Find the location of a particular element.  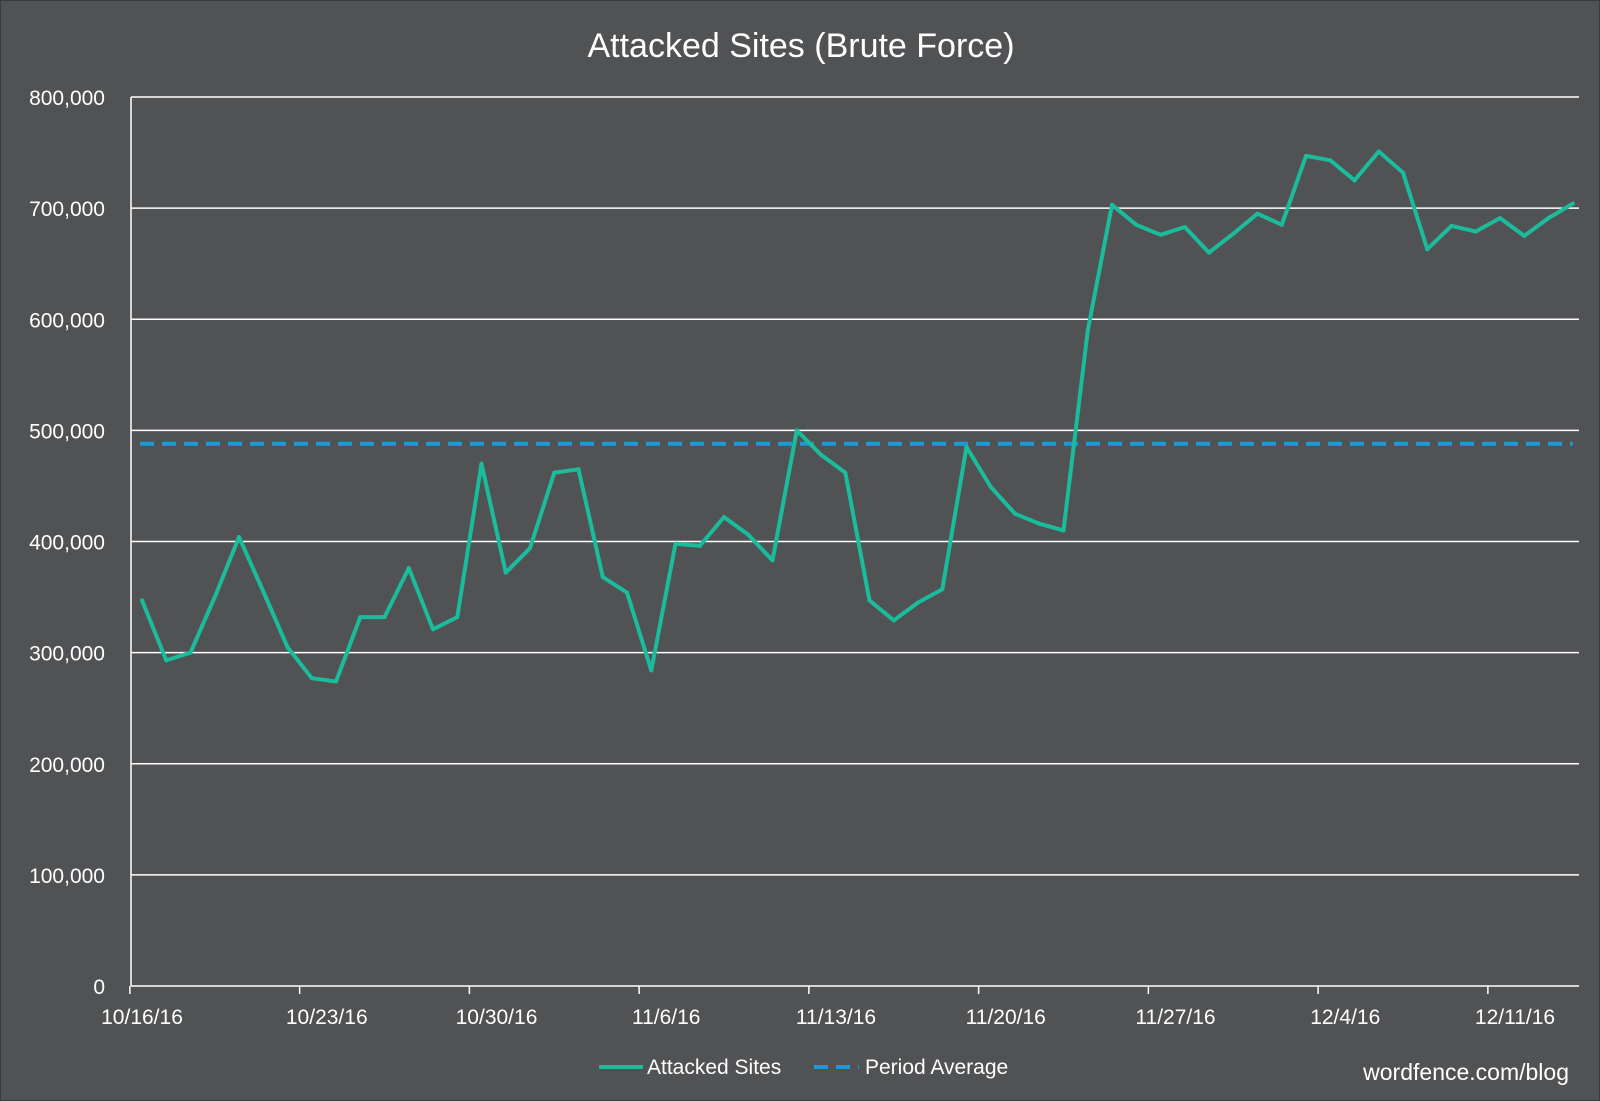

x-tick-label: 11/27/16 is located at coordinates (1175, 1017).